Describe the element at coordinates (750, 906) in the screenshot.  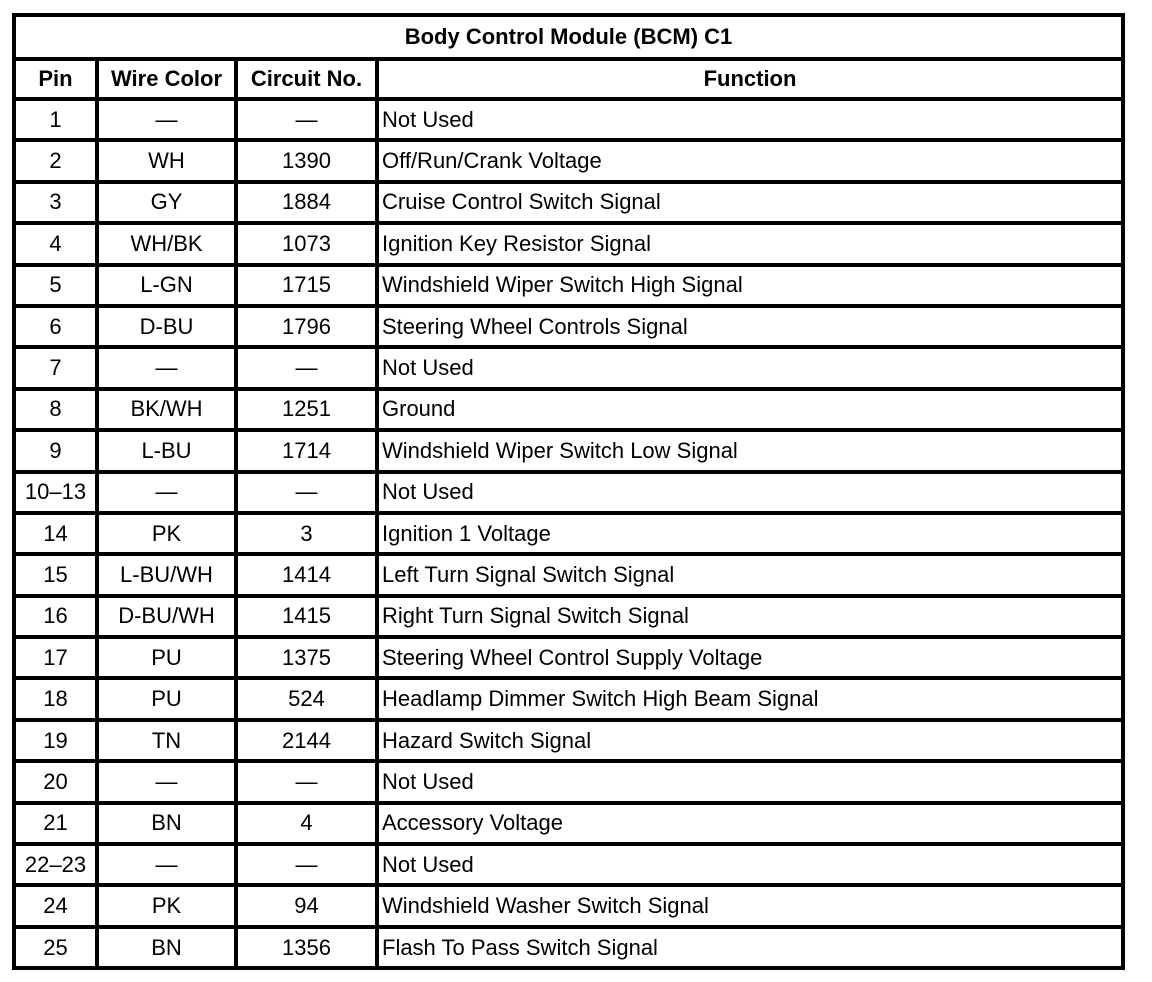
I see `function-cell: Windshield Washer Switch Signal` at that location.